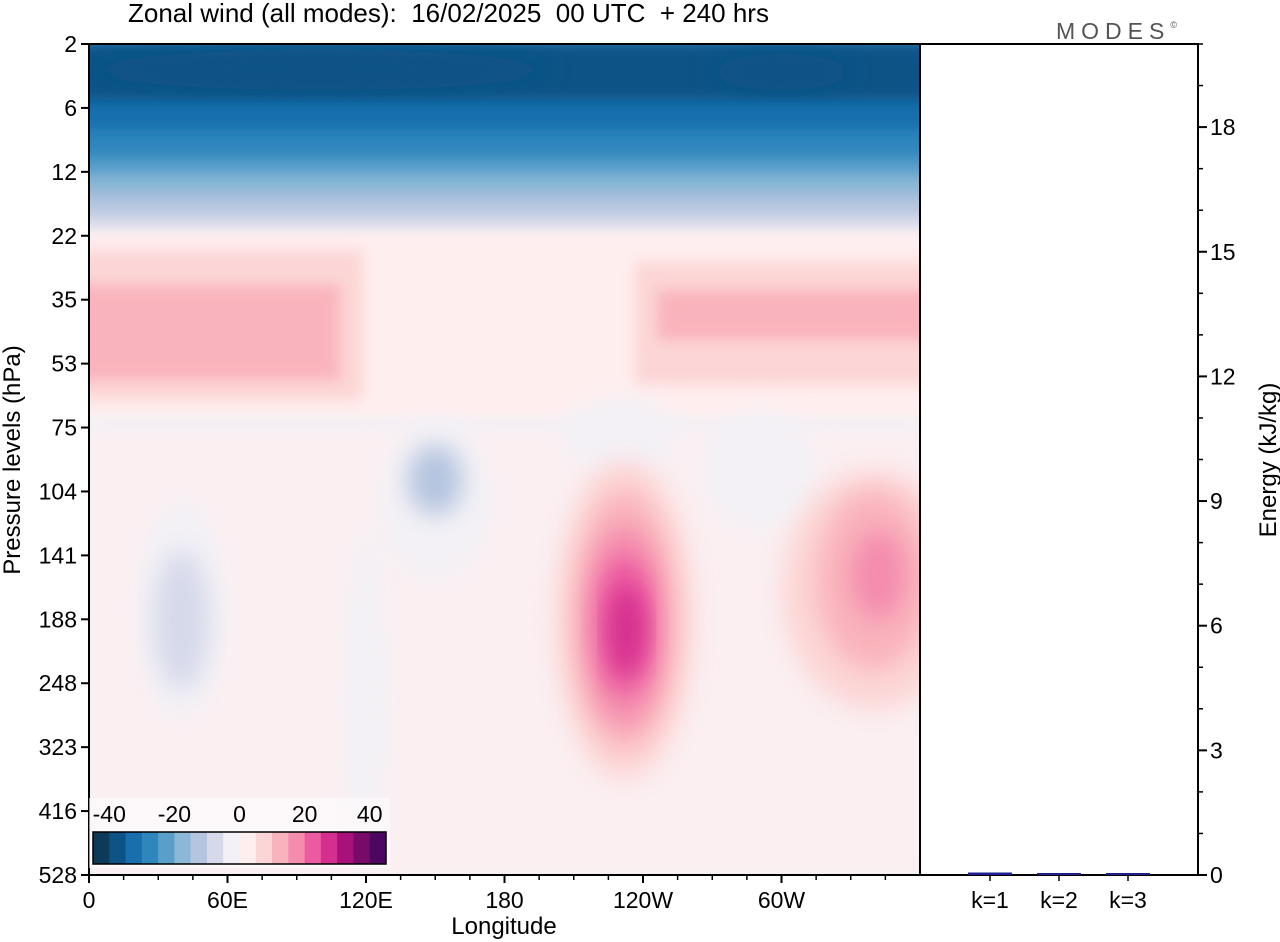 The width and height of the screenshot is (1280, 942). What do you see at coordinates (58, 619) in the screenshot?
I see `y-tick-label: 188` at bounding box center [58, 619].